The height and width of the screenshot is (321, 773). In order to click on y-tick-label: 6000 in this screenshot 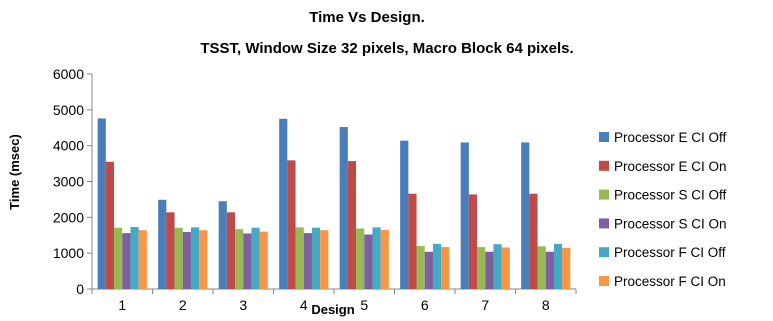, I will do `click(68, 74)`.